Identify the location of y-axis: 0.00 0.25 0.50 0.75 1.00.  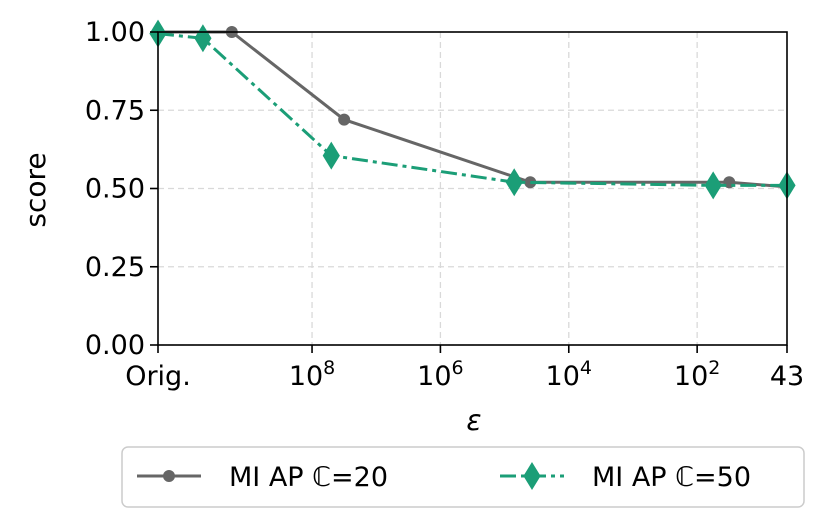
(121, 189).